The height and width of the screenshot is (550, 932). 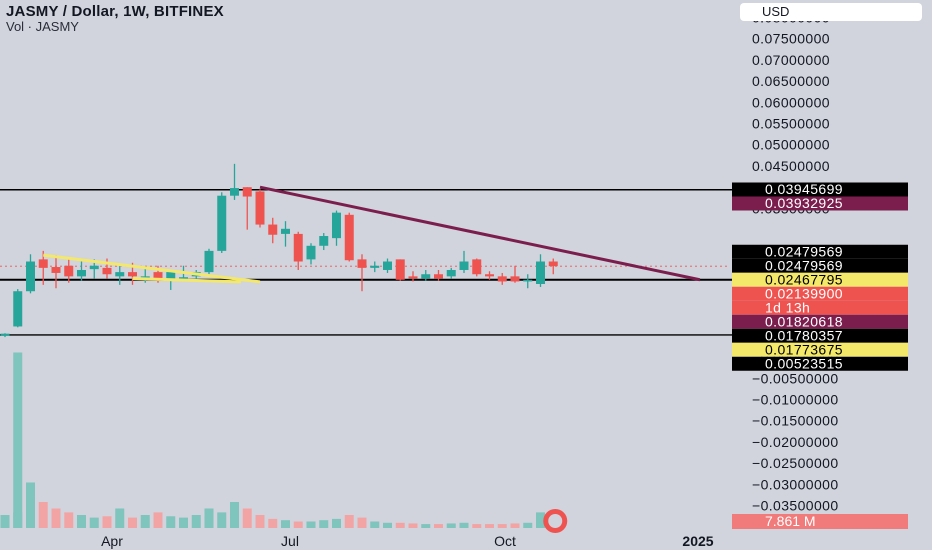 I want to click on currency-selector: USD, so click(x=831, y=12).